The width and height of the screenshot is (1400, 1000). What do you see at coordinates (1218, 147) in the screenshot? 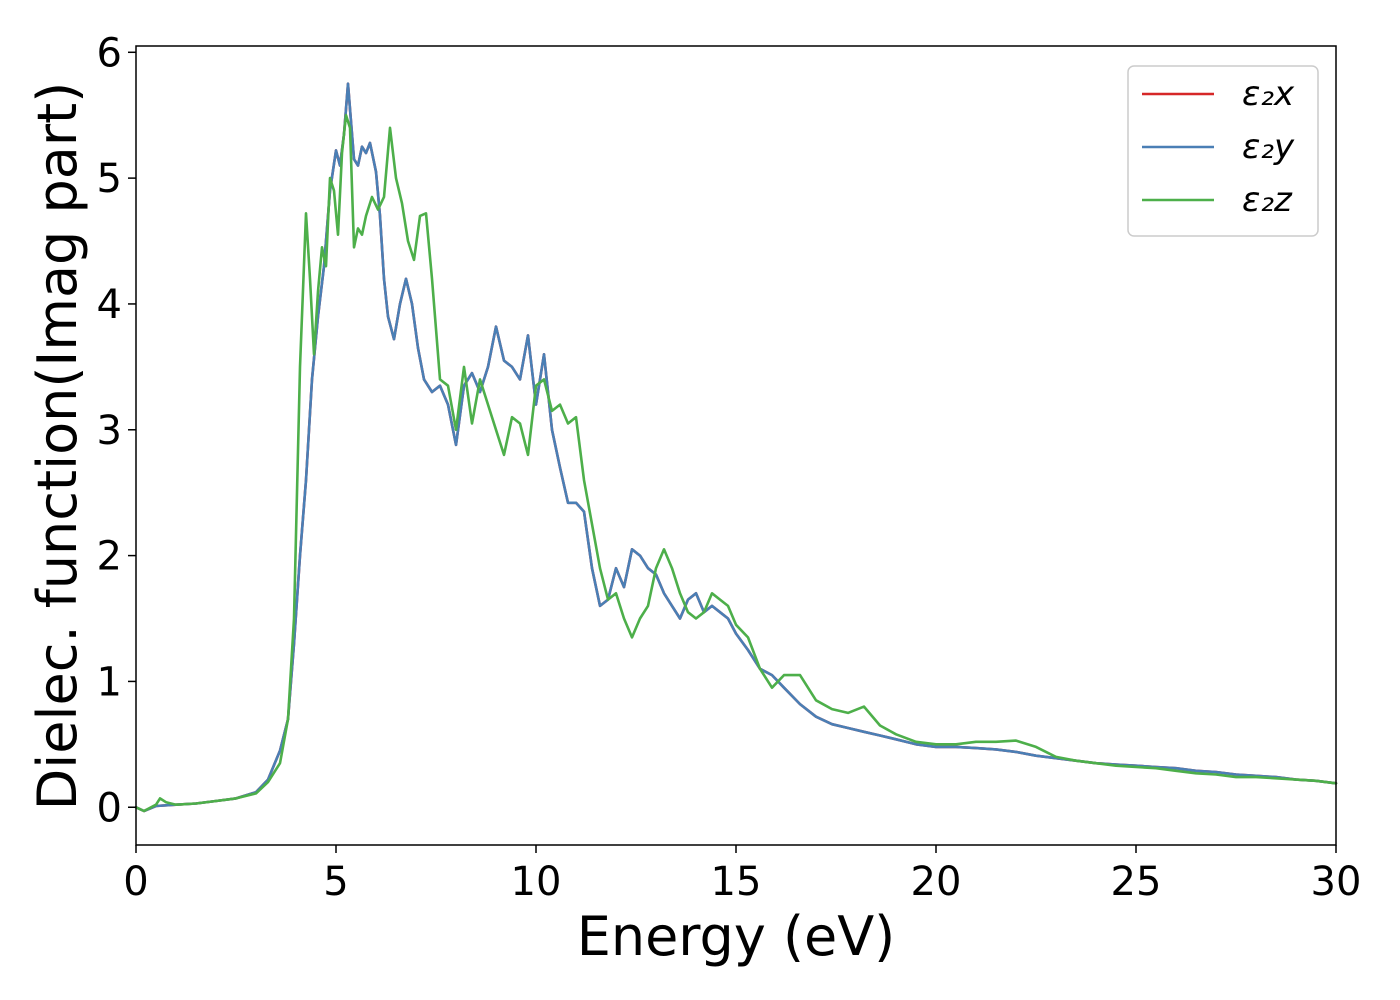
I see `legend-items: ε₂x ε₂y ε₂z` at bounding box center [1218, 147].